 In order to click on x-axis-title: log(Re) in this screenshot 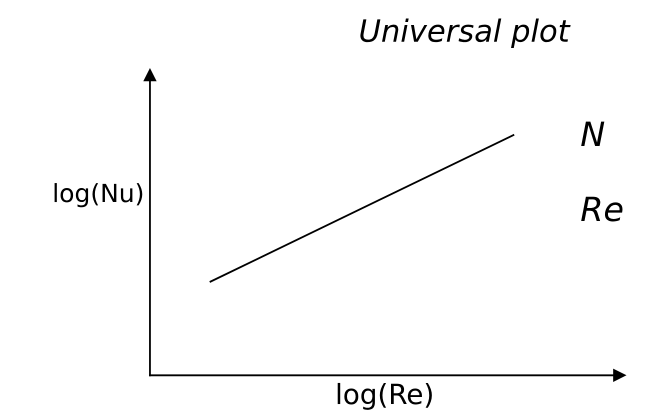, I will do `click(385, 396)`.